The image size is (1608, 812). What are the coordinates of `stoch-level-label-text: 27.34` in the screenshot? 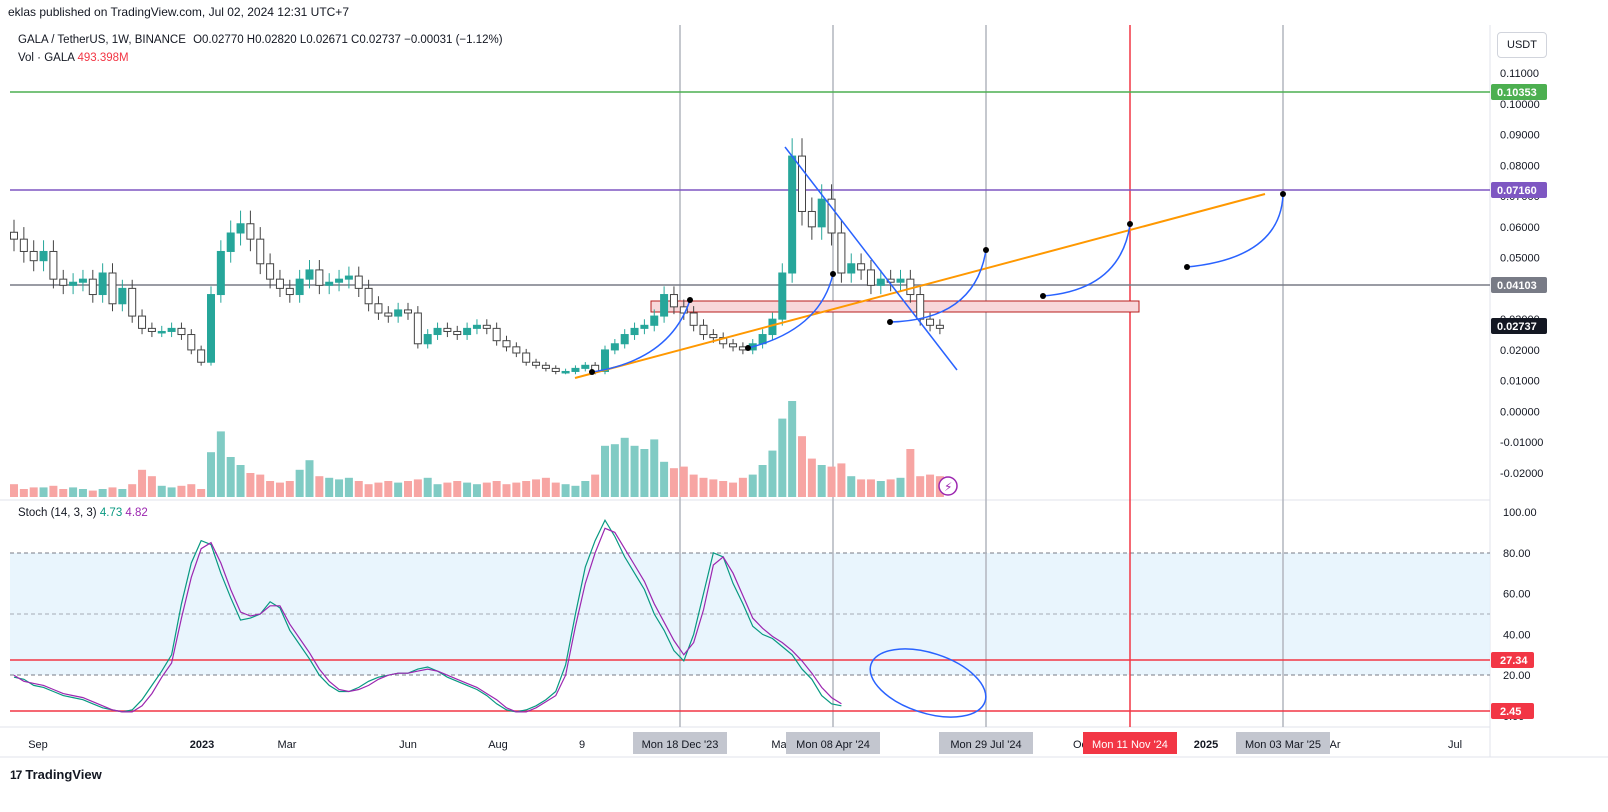 It's located at (1514, 661).